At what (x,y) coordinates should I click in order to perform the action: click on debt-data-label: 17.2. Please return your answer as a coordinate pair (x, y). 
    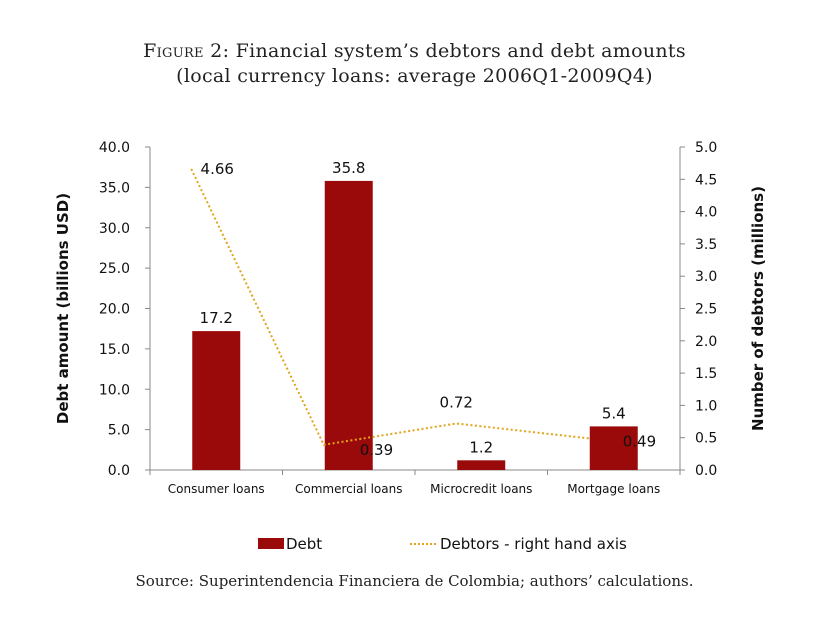
    Looking at the image, I should click on (216, 318).